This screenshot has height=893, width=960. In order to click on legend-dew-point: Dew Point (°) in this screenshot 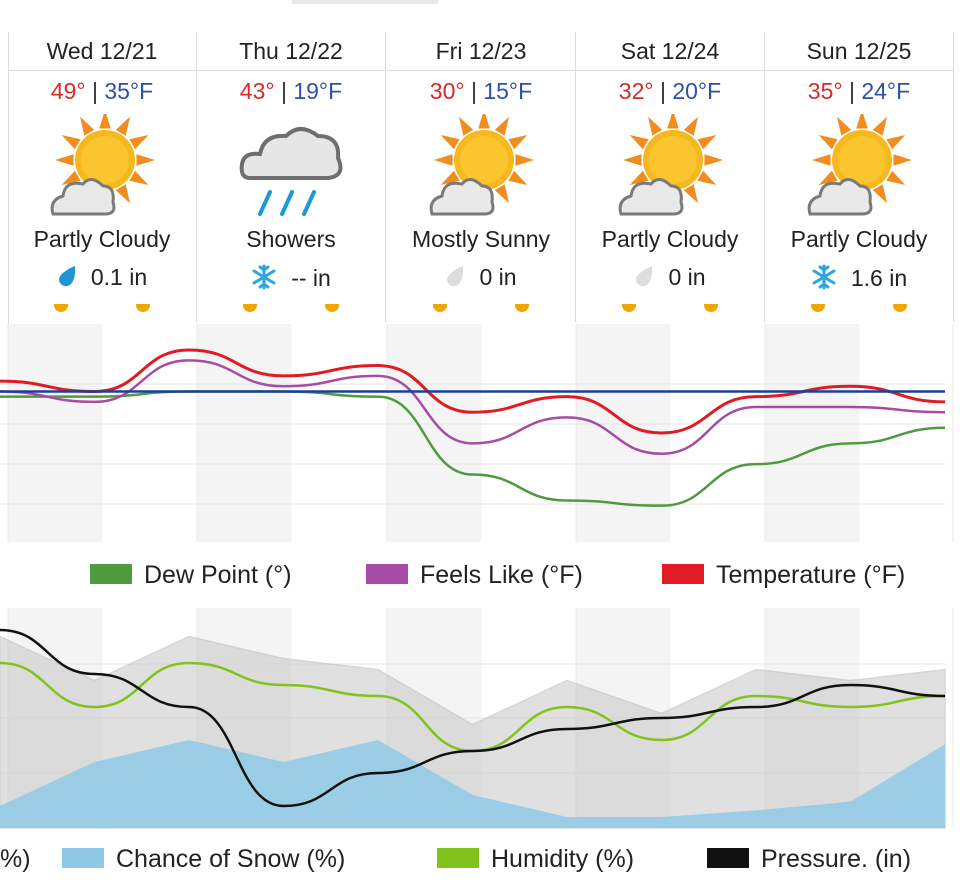, I will do `click(191, 575)`.